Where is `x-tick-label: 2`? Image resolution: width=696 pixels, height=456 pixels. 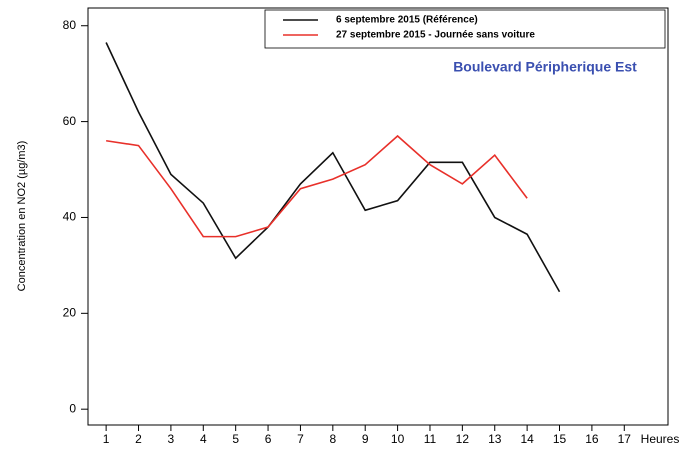 x-tick-label: 2 is located at coordinates (138, 439).